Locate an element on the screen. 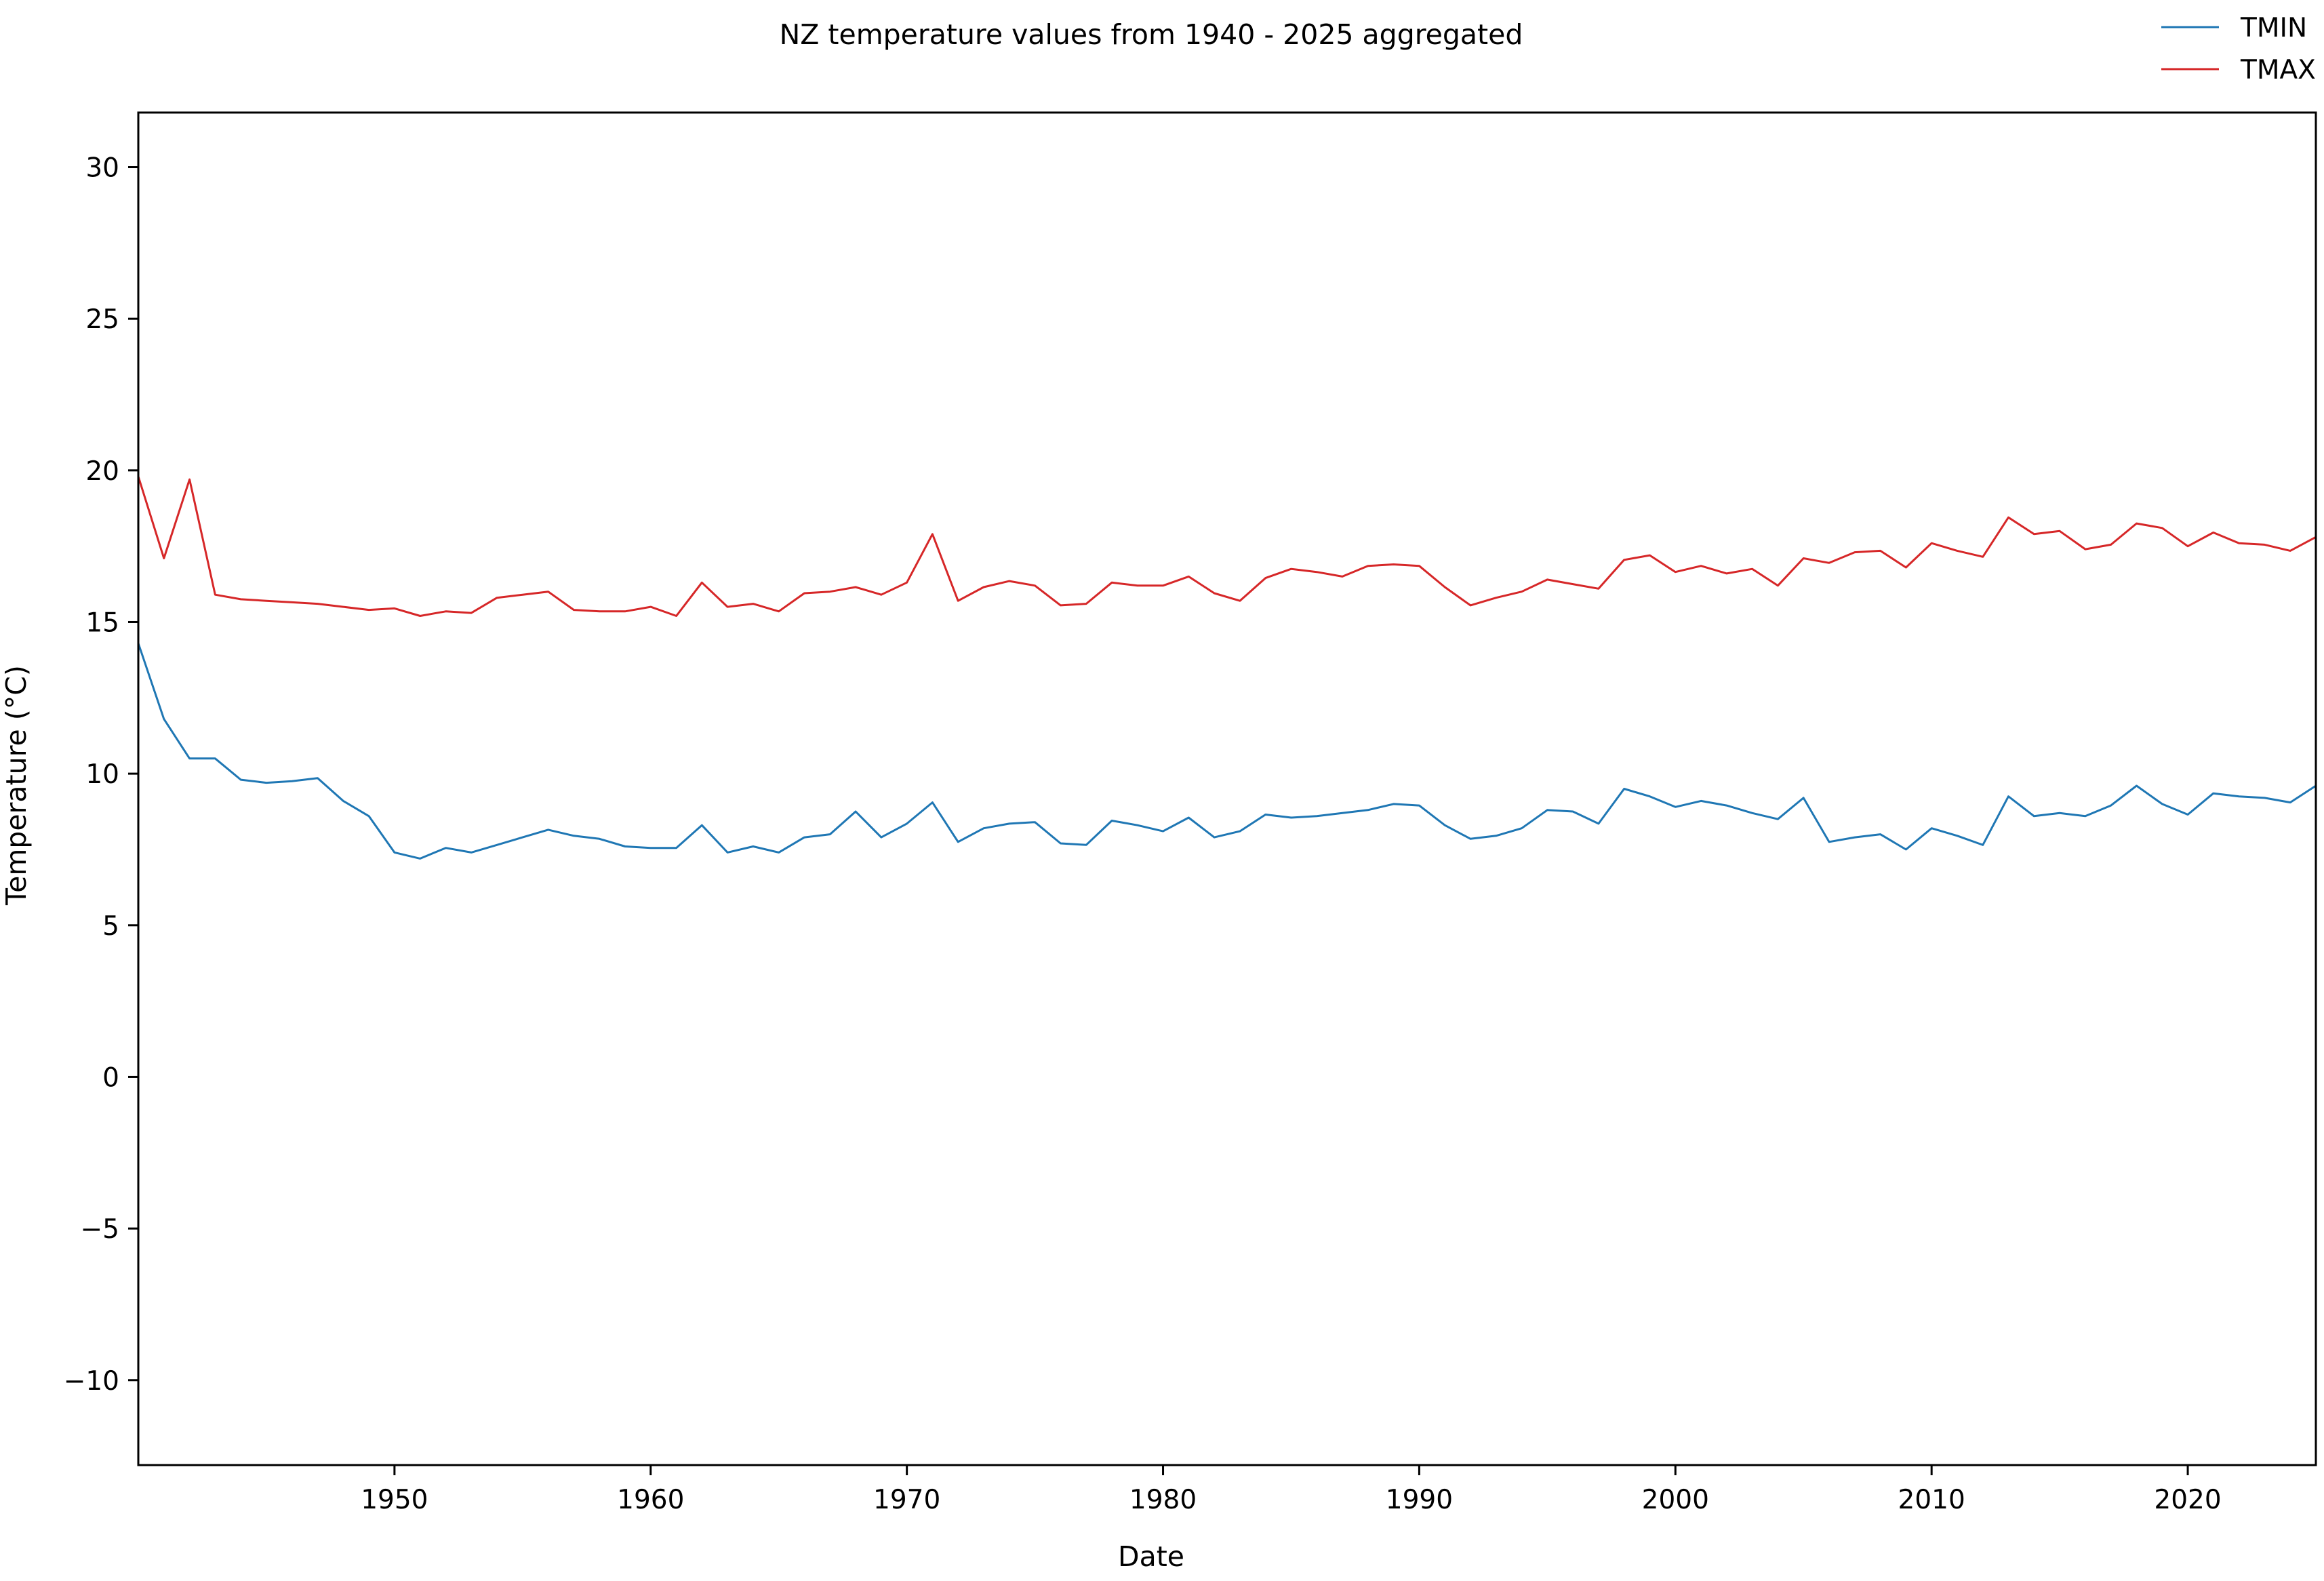 Image resolution: width=2324 pixels, height=1581 pixels. y-tick-label: 20 is located at coordinates (102, 471).